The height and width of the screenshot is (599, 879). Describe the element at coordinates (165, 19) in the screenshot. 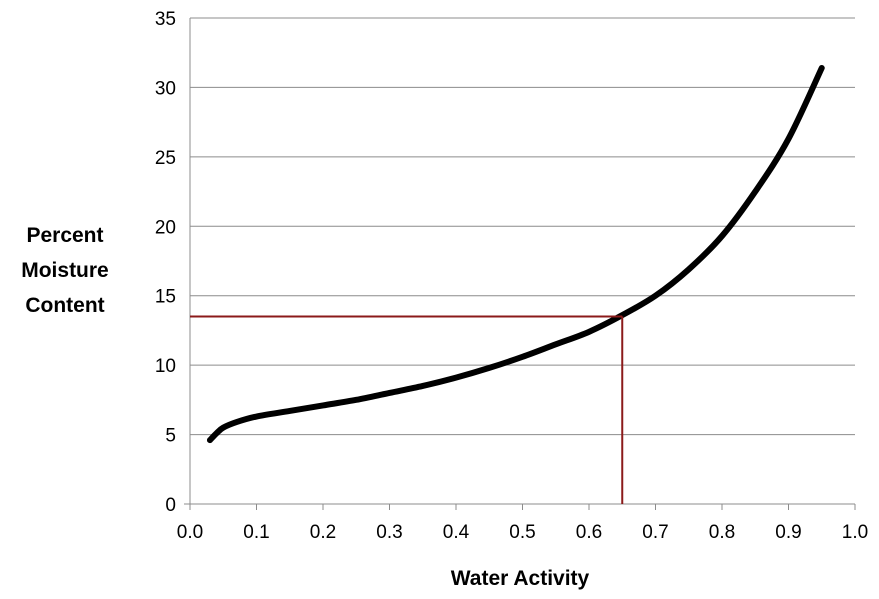

I see `y-tick-label: 35` at that location.